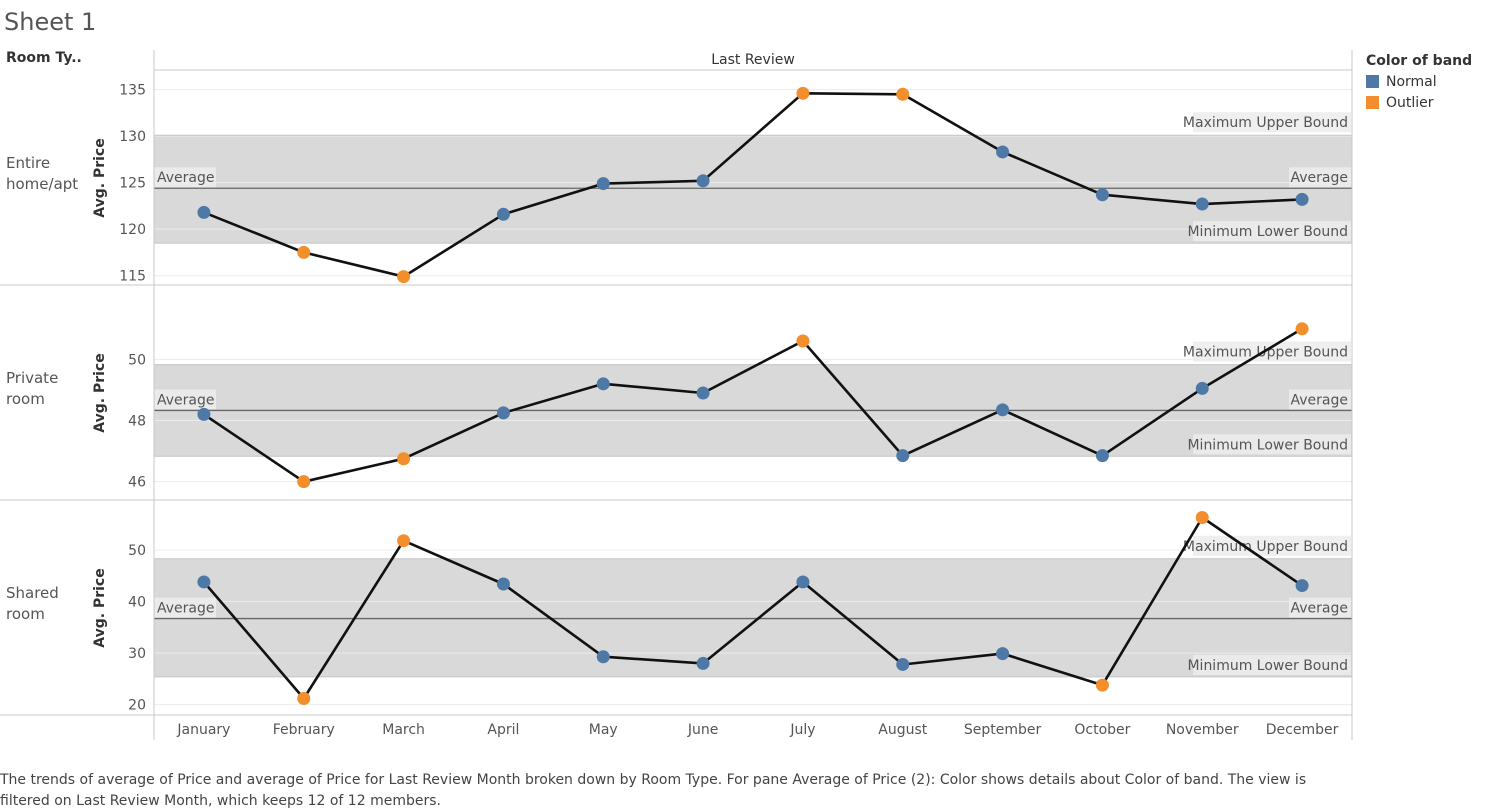 The width and height of the screenshot is (1505, 812). Describe the element at coordinates (304, 730) in the screenshot. I see `x-tick-label: February` at that location.